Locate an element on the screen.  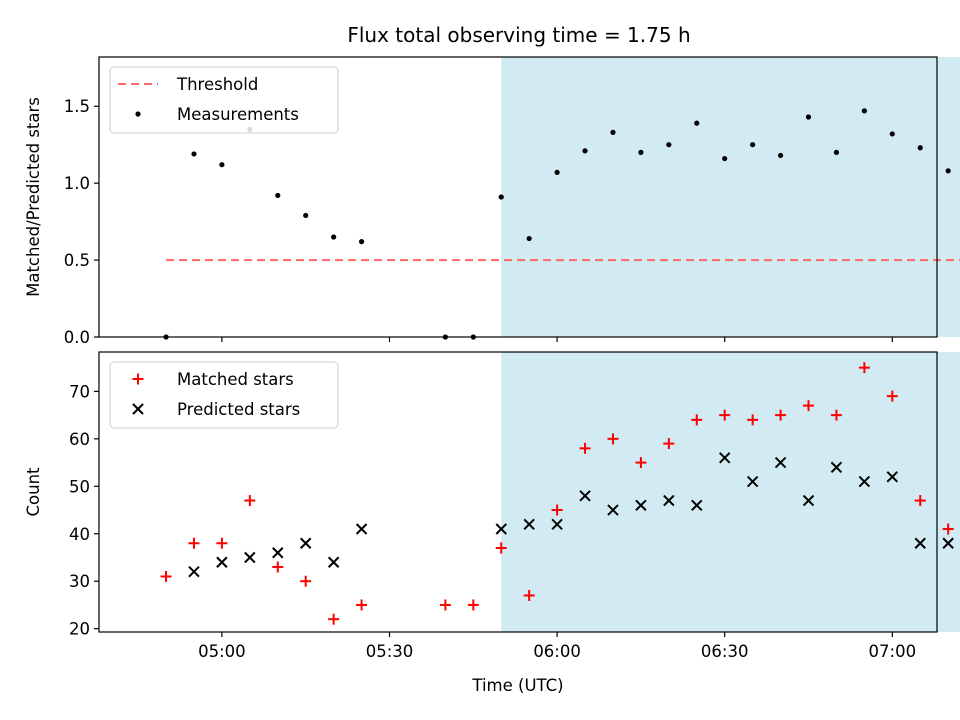
x-tick-label: 06:00 is located at coordinates (557, 651).